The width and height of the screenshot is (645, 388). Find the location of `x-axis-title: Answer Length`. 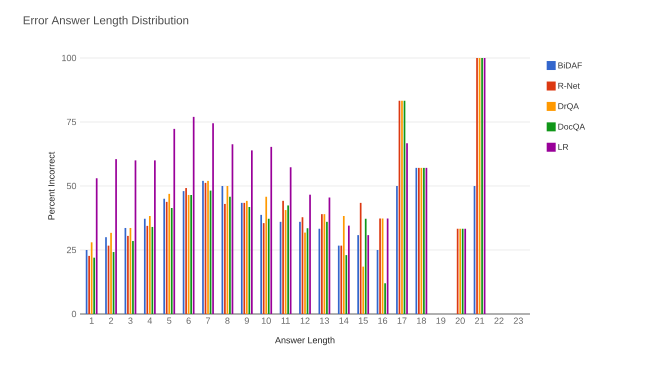

x-axis-title: Answer Length is located at coordinates (304, 341).